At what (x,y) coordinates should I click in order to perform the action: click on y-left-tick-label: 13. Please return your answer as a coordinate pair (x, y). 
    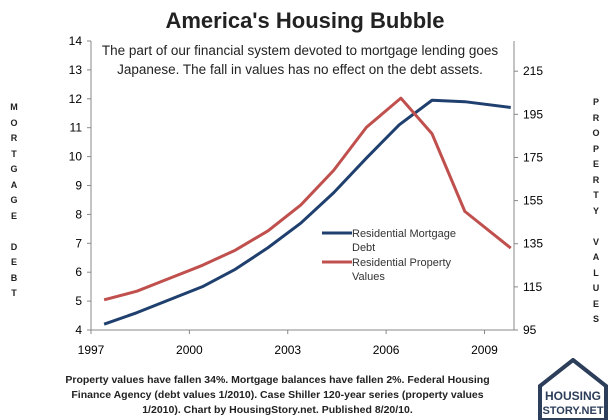
    Looking at the image, I should click on (76, 70).